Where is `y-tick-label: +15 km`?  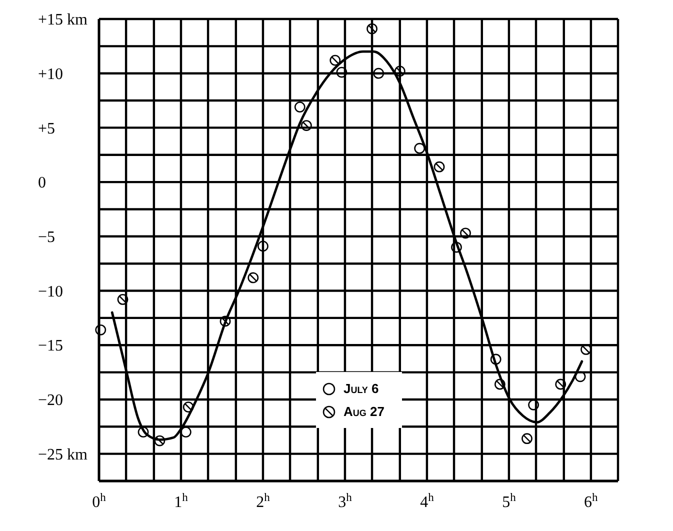
y-tick-label: +15 km is located at coordinates (63, 20).